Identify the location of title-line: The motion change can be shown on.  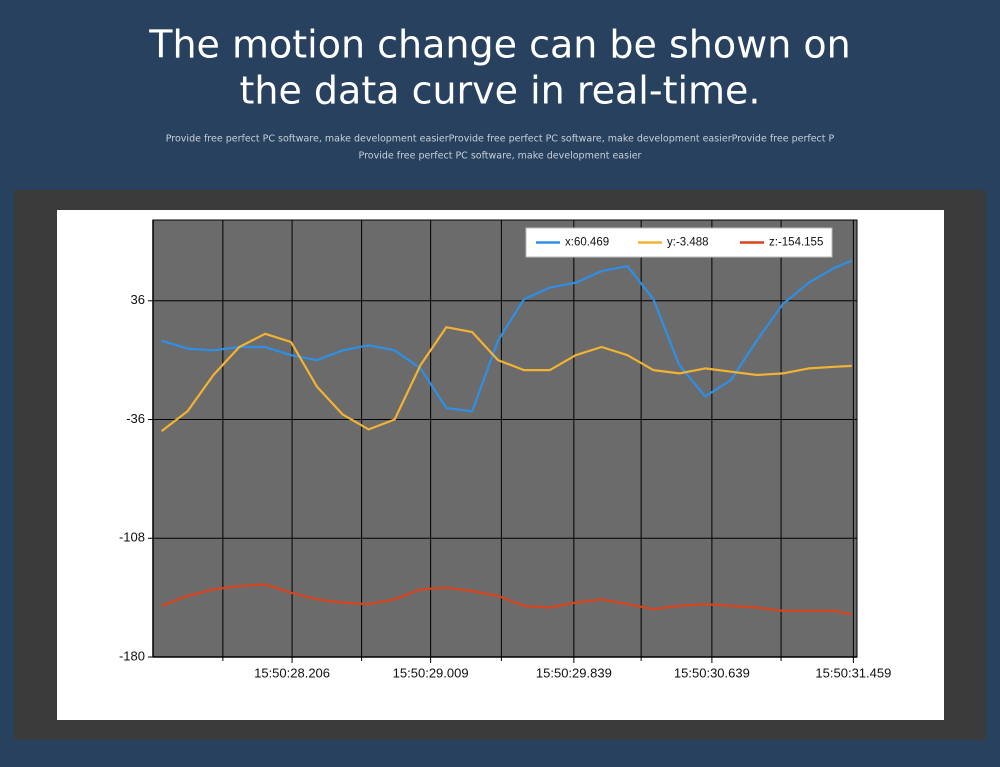
(499, 45).